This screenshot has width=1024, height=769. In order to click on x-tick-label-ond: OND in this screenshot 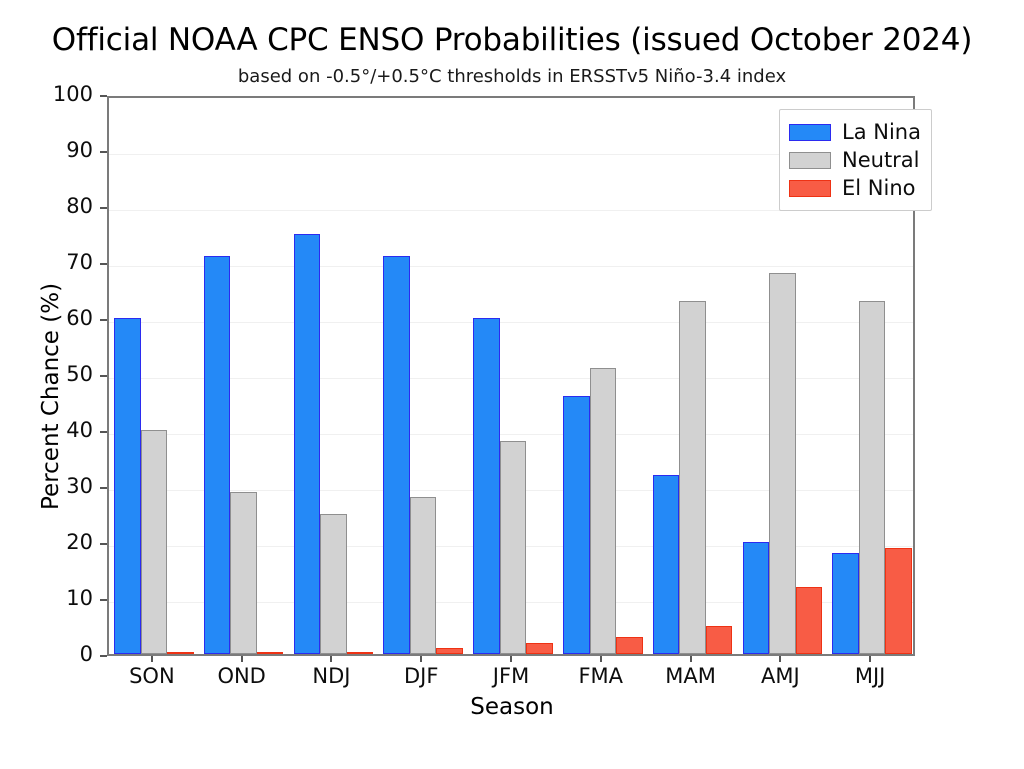, I will do `click(241, 676)`.